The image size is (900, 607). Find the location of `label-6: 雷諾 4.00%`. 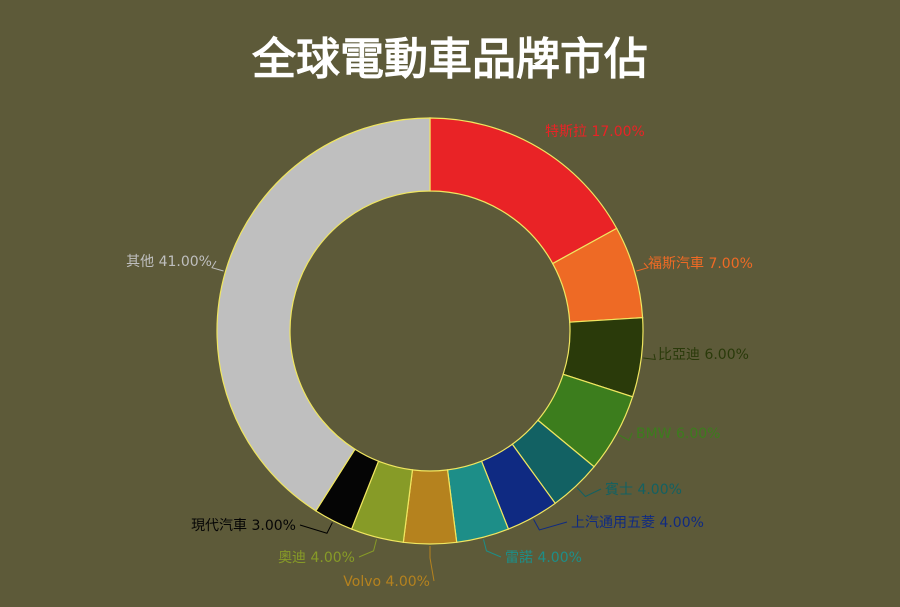

label-6: 雷諾 4.00% is located at coordinates (543, 558).